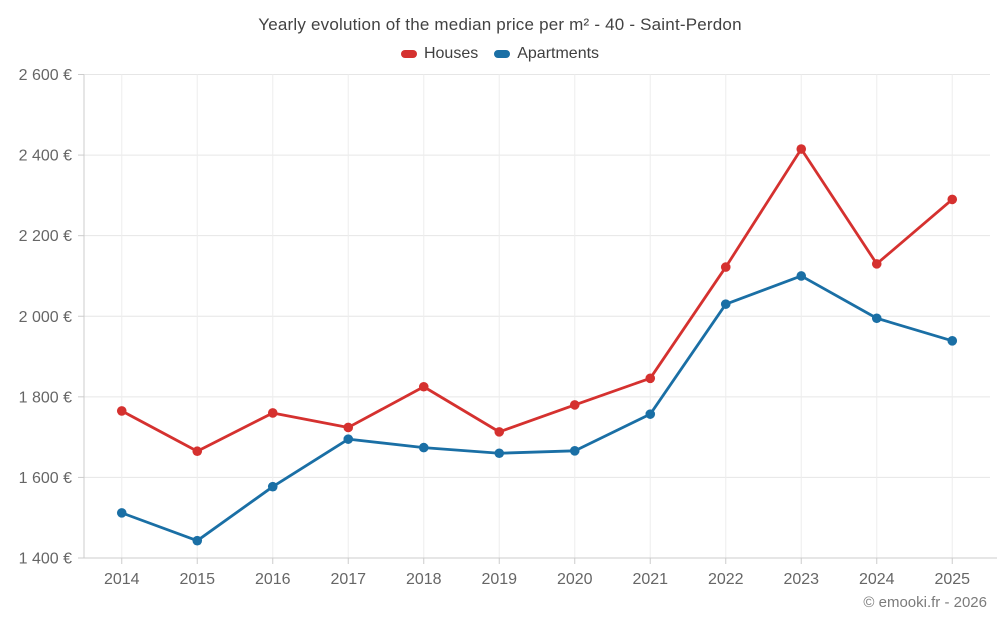  Describe the element at coordinates (423, 447) in the screenshot. I see `point-apartments-2018` at that location.